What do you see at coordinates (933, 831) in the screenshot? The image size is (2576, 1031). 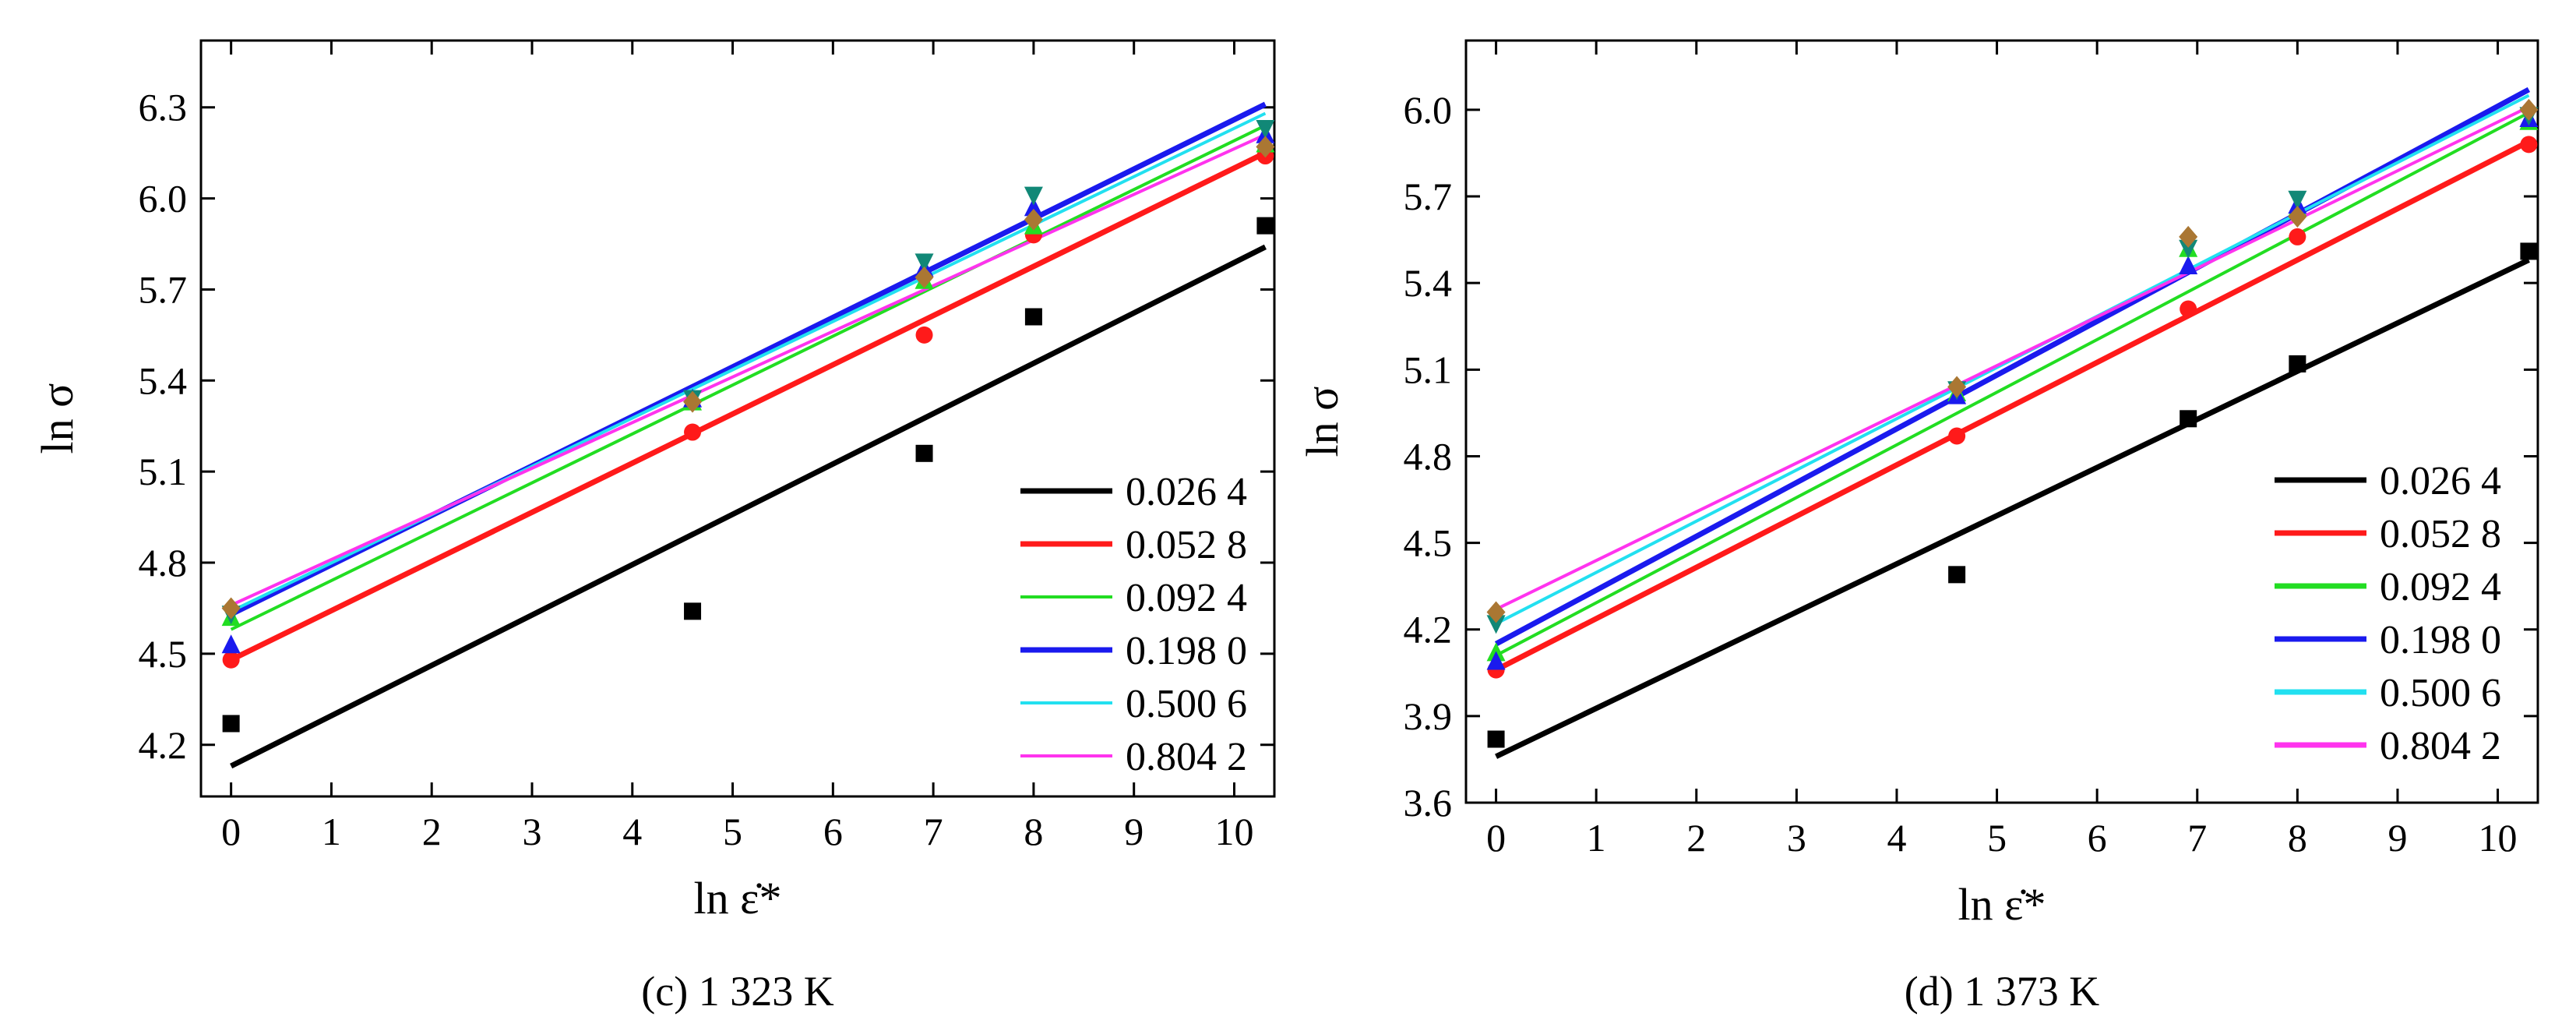 I see `x-tick-label: 7` at bounding box center [933, 831].